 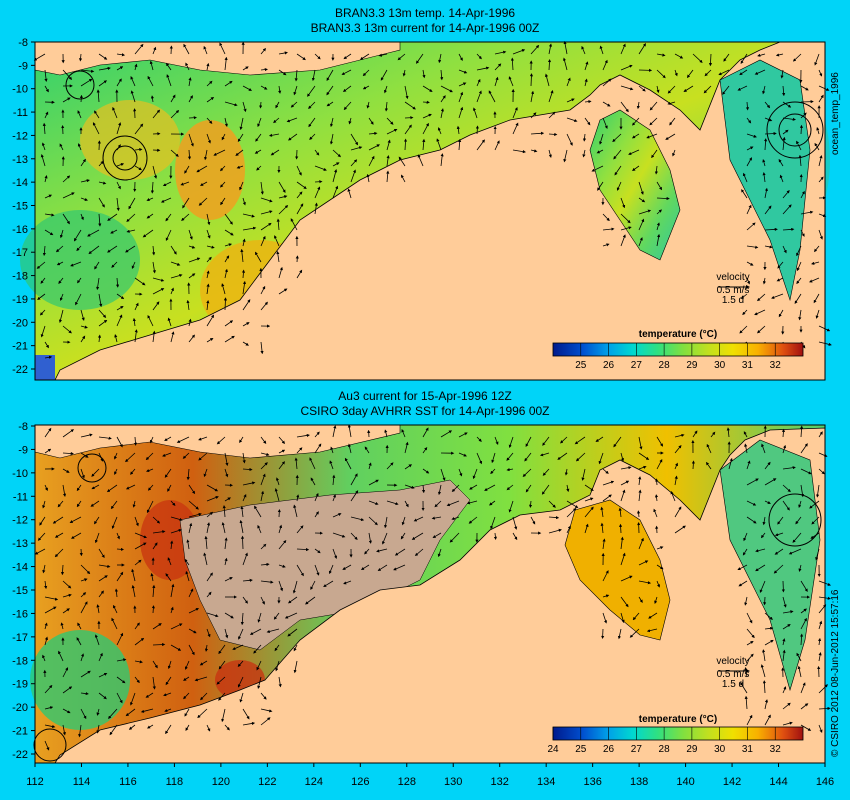 I want to click on bottom-cbar-tick-label: 29, so click(x=692, y=749).